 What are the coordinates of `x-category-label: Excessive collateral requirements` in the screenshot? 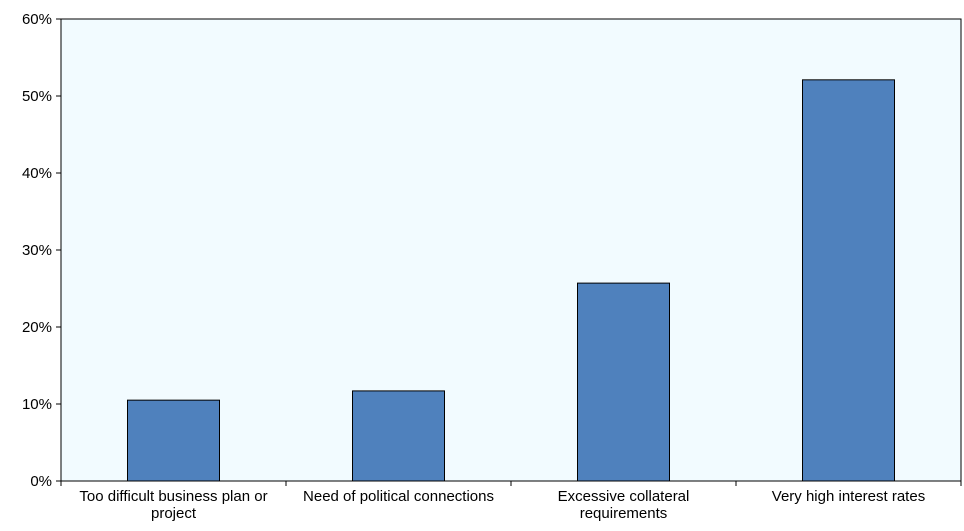 It's located at (624, 505).